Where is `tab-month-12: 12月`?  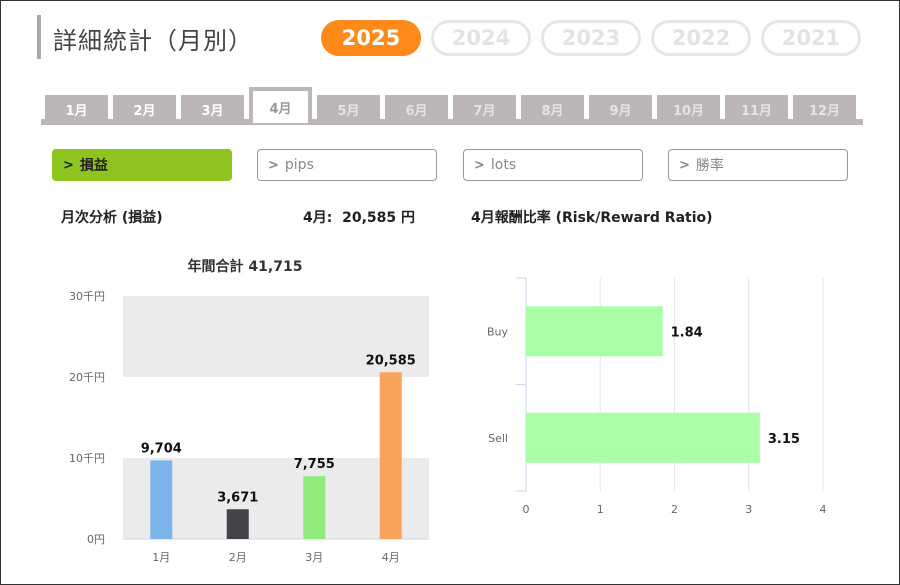 tab-month-12: 12月 is located at coordinates (824, 109).